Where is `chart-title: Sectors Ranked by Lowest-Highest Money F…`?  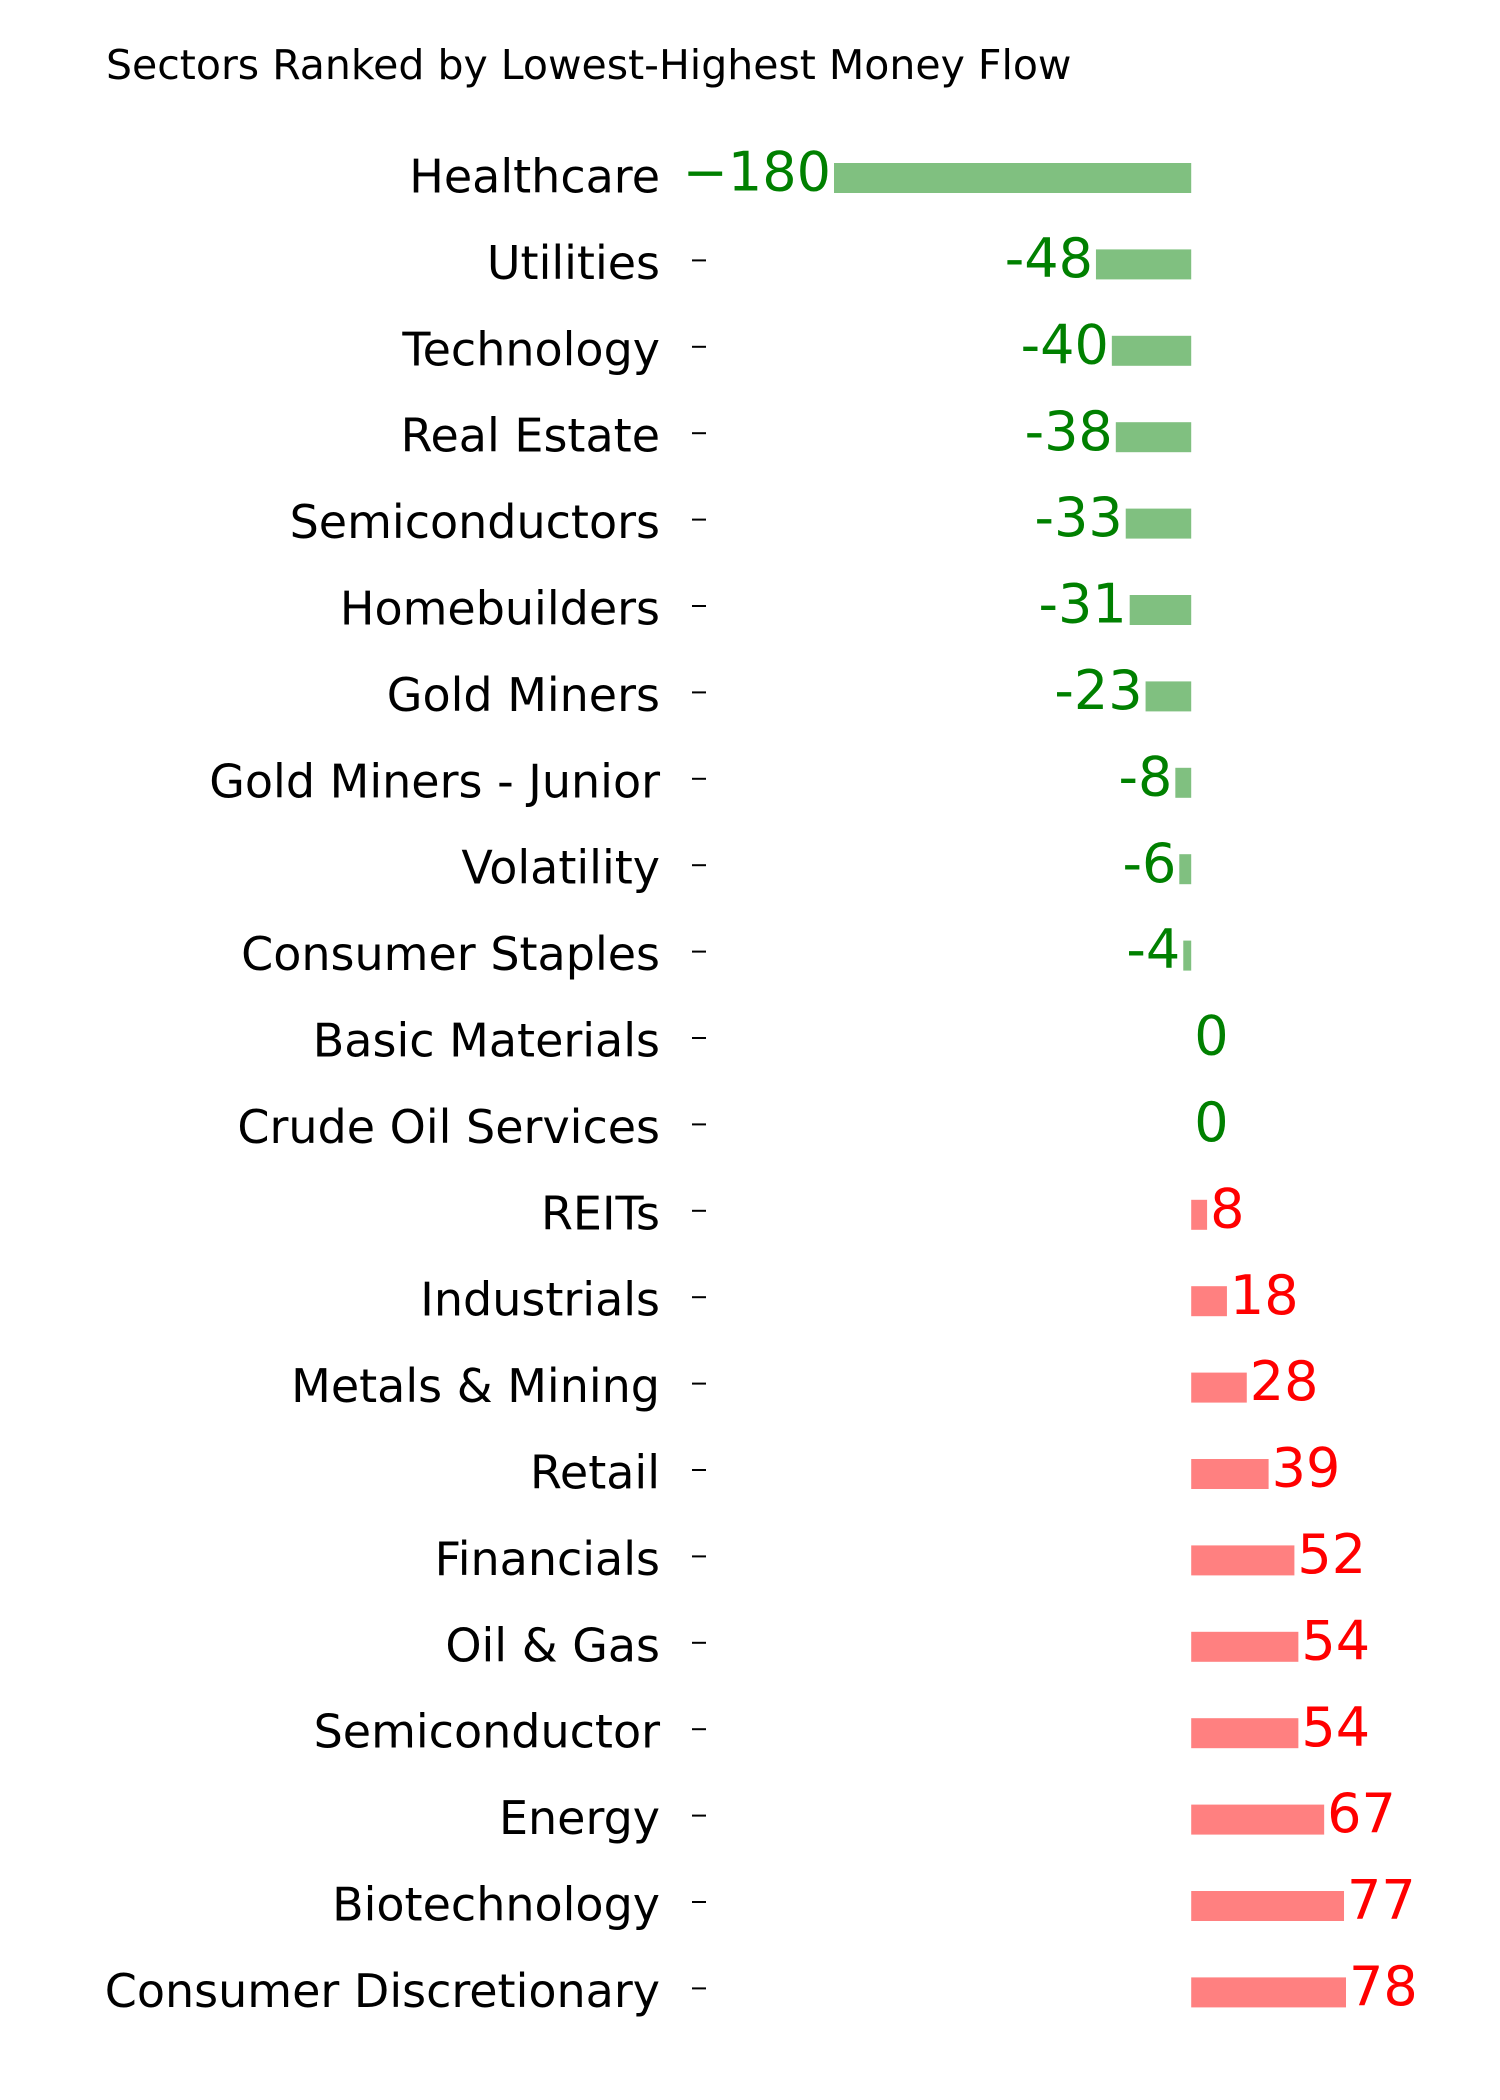 chart-title: Sectors Ranked by Lowest-Highest Money F… is located at coordinates (588, 65).